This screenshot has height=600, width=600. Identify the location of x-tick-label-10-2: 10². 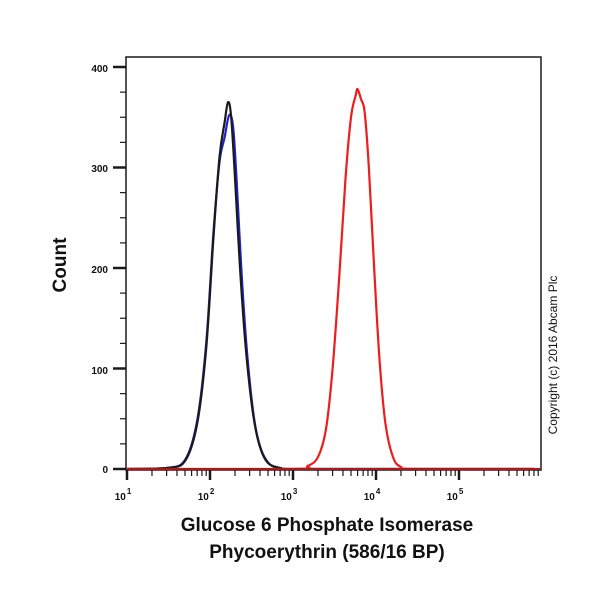
(206, 495).